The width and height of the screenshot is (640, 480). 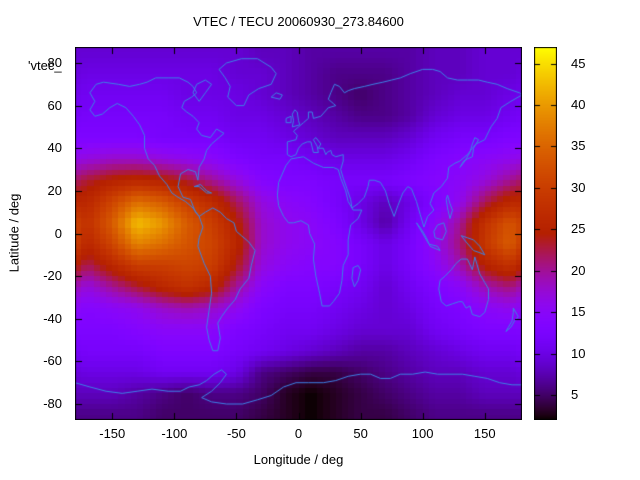 What do you see at coordinates (575, 395) in the screenshot?
I see `colorbar-tick-label: 5` at bounding box center [575, 395].